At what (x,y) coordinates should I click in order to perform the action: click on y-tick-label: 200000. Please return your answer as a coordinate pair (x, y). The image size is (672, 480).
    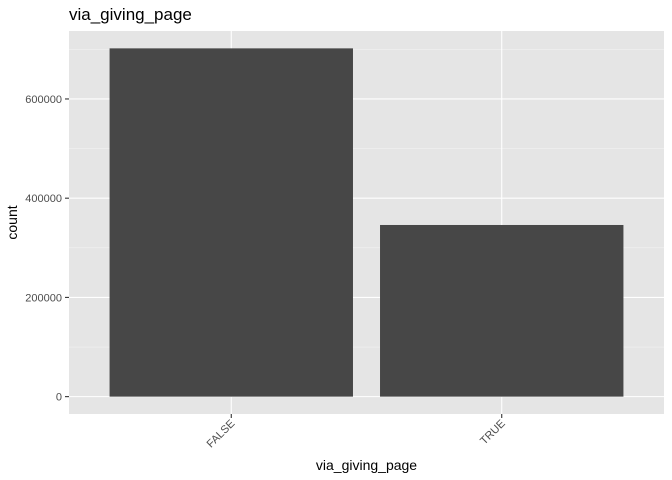
    Looking at the image, I should click on (43, 298).